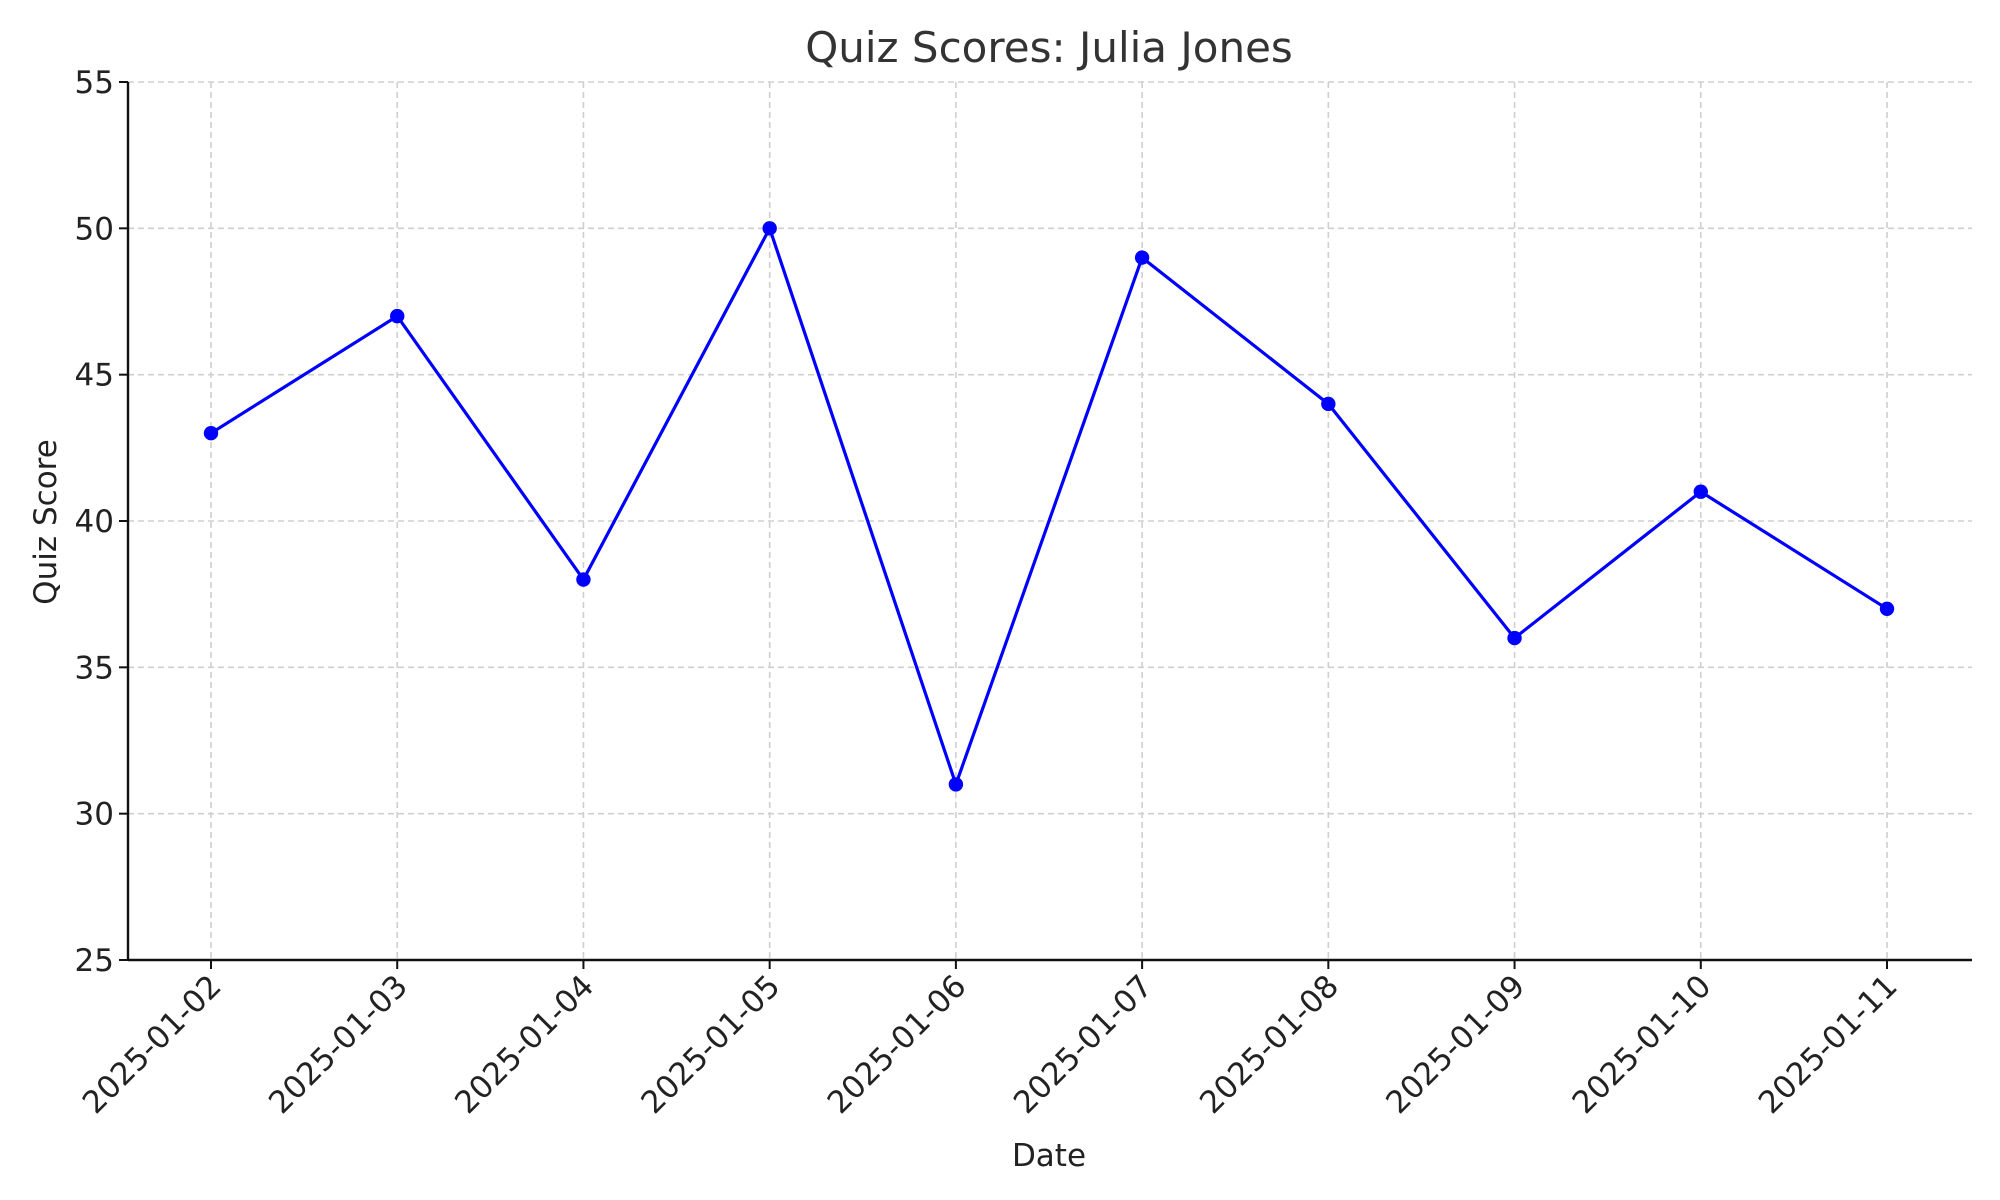  What do you see at coordinates (94, 961) in the screenshot?
I see `y-tick-label: 25` at bounding box center [94, 961].